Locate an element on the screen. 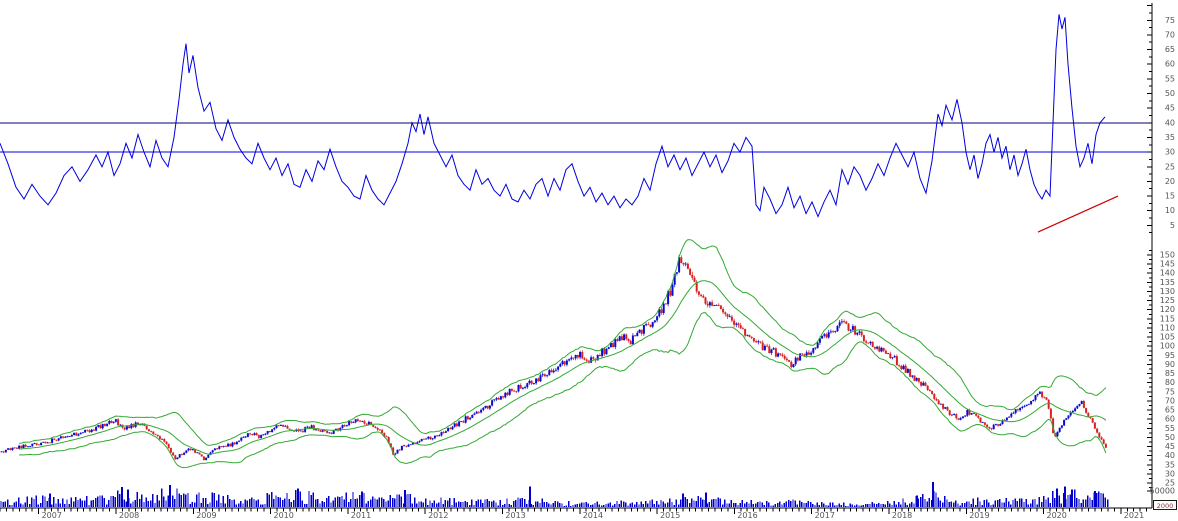 The width and height of the screenshot is (1178, 521). axis-tick-label: 90 is located at coordinates (1170, 364).